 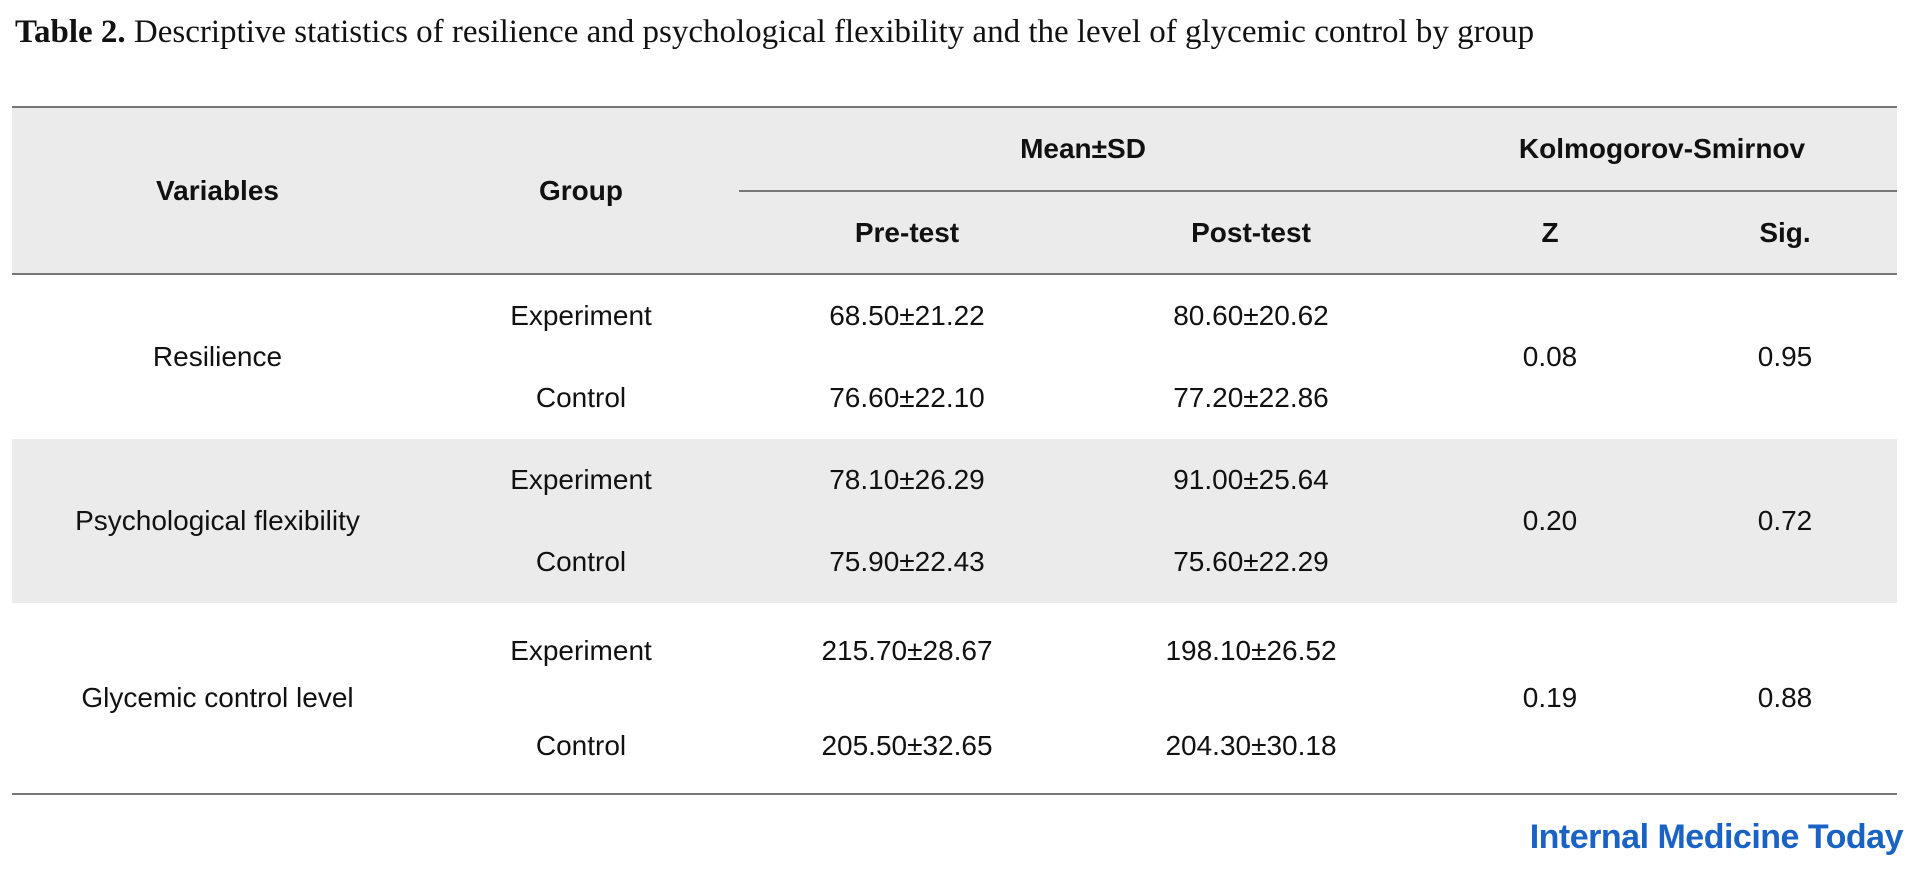 What do you see at coordinates (1716, 837) in the screenshot?
I see `logo: Internal Medicine Today` at bounding box center [1716, 837].